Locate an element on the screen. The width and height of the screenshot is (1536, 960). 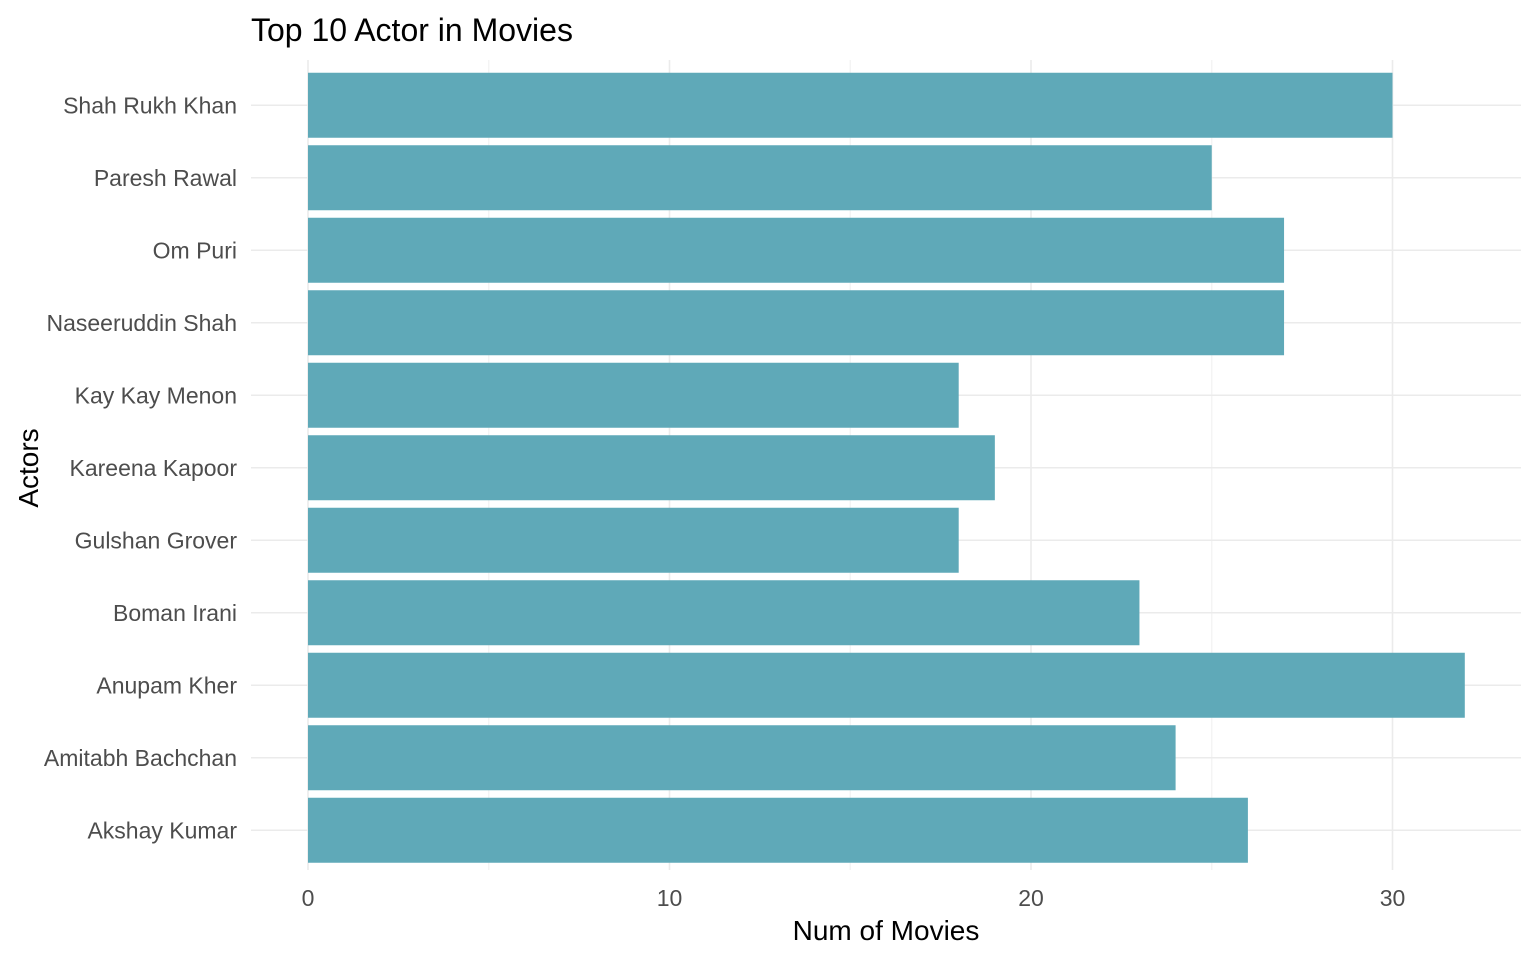
x-tick-label: 20 is located at coordinates (1031, 898).